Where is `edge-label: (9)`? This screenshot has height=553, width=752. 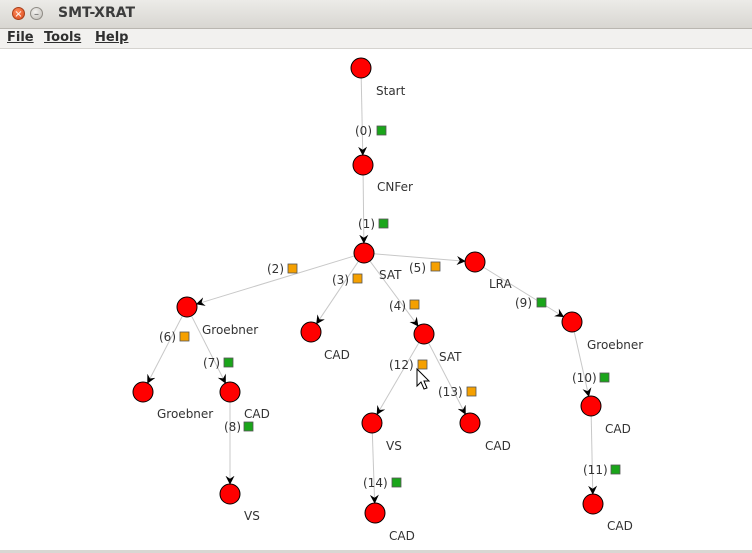 edge-label: (9) is located at coordinates (523, 303).